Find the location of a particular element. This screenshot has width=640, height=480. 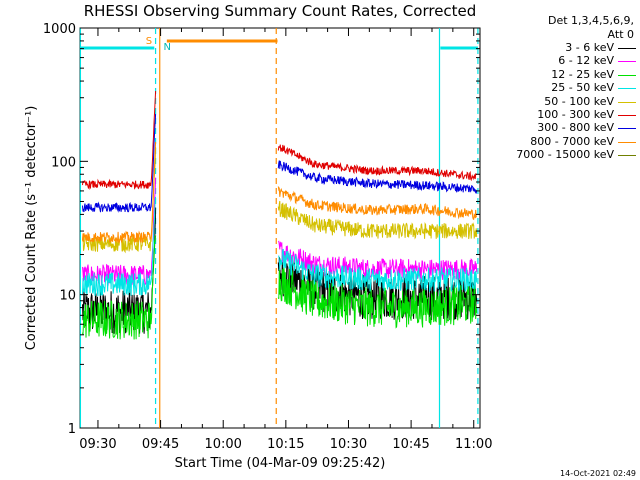

legend-entry-label: 50 - 100 keV is located at coordinates (579, 101).